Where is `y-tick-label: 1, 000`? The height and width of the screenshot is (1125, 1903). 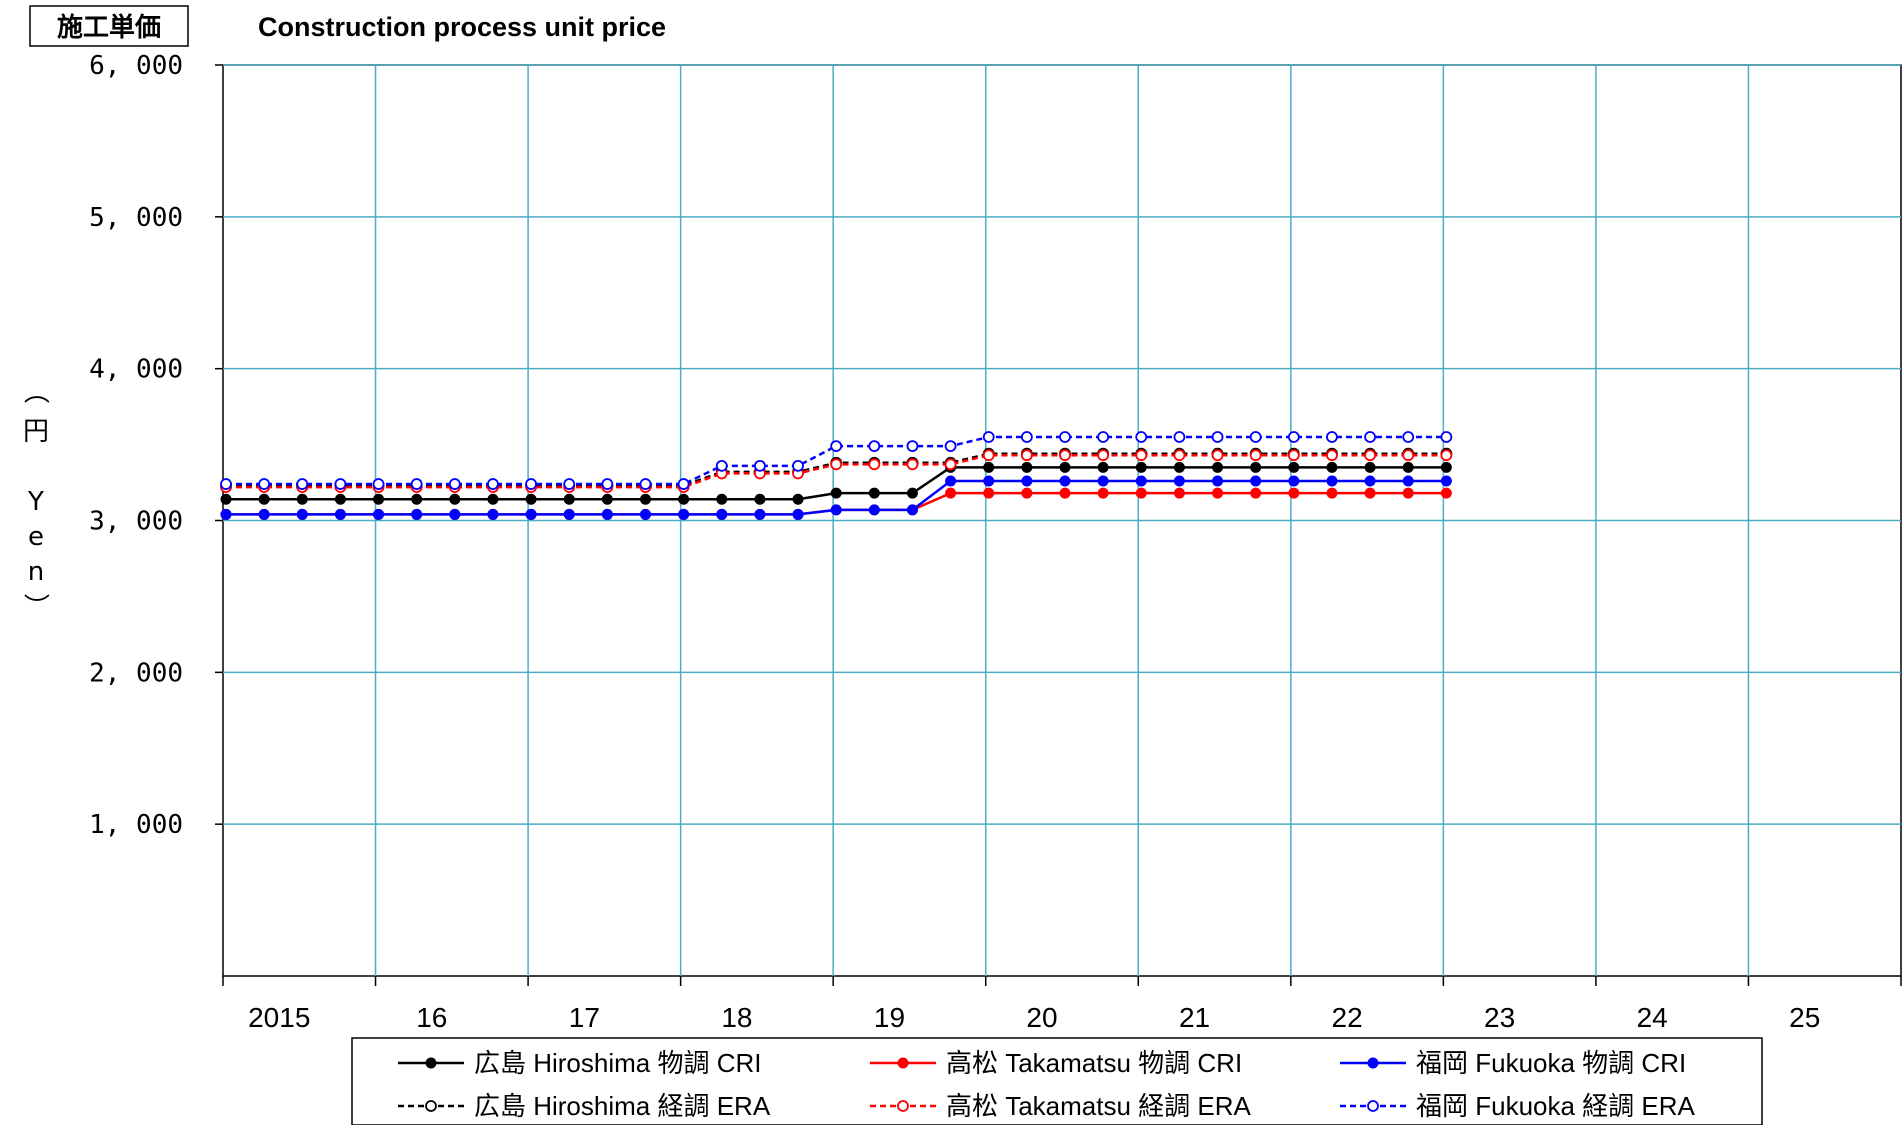
y-tick-label: 1, 000 is located at coordinates (136, 825).